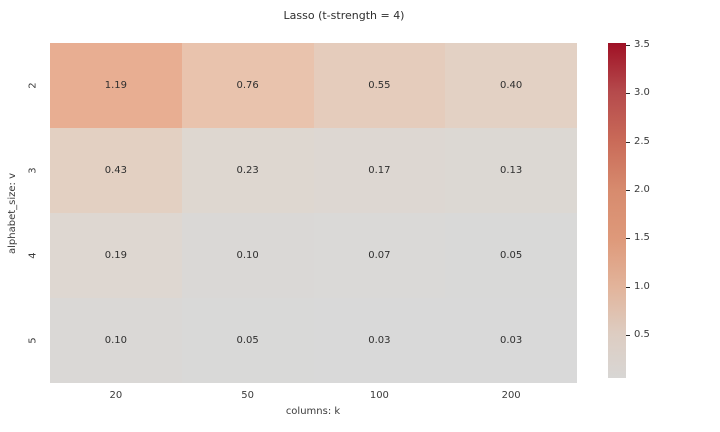 This screenshot has height=432, width=720. What do you see at coordinates (344, 15) in the screenshot?
I see `chart-title: Lasso (t-strength = 4)` at bounding box center [344, 15].